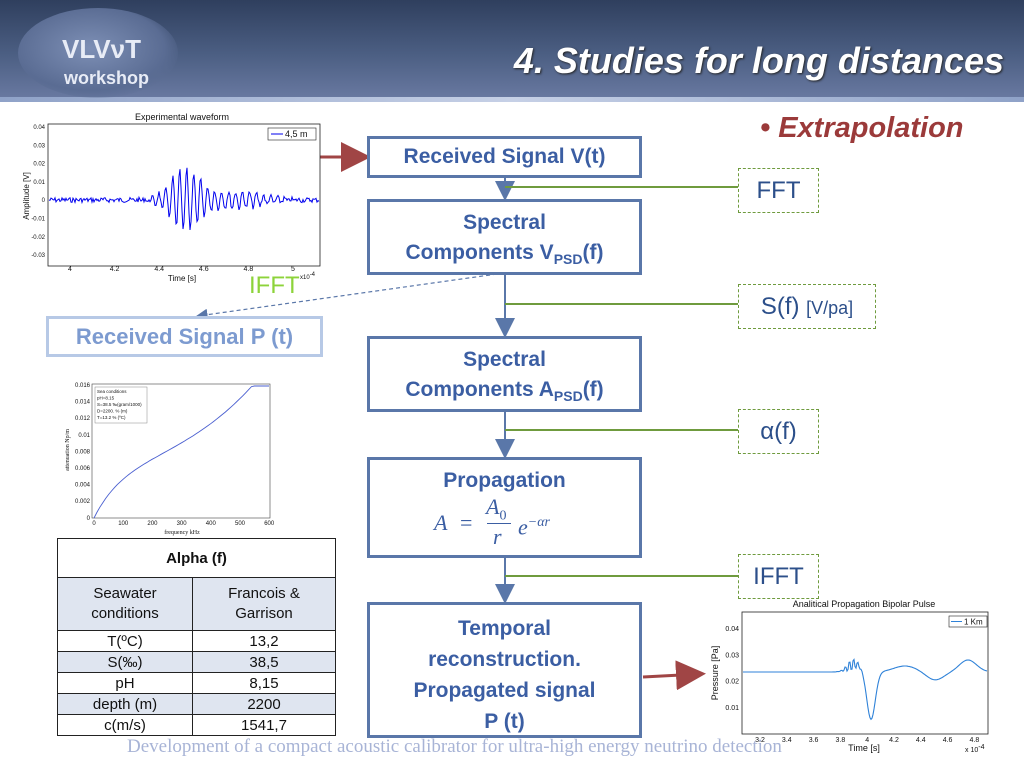 The width and height of the screenshot is (1024, 768). I want to click on waveform-legend-label: 4,5 m, so click(296, 134).